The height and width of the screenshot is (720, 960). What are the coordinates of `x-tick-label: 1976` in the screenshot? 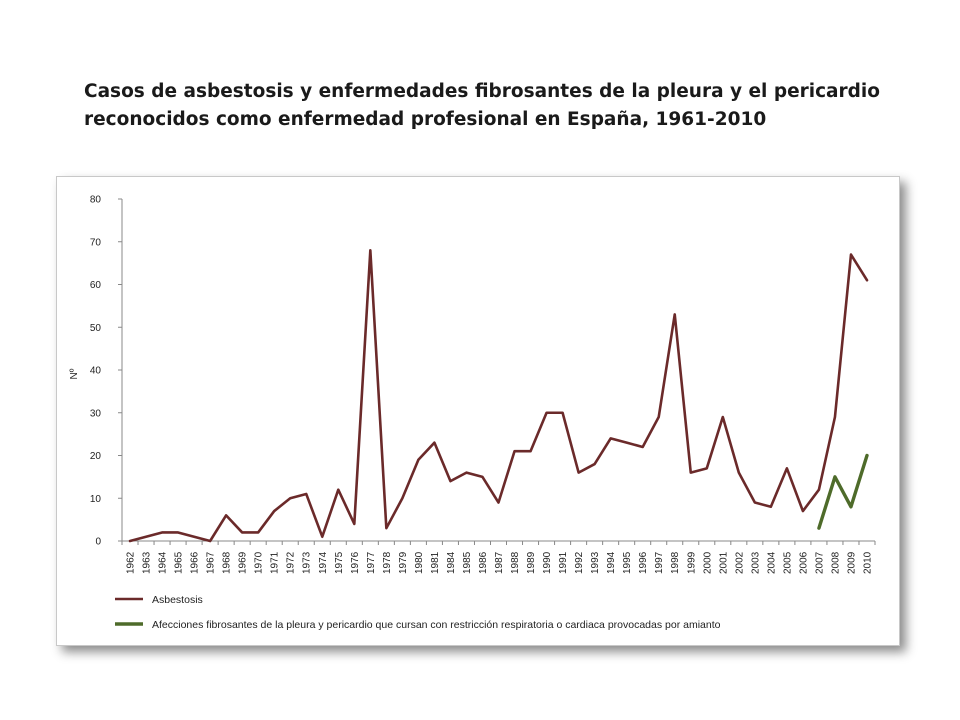 It's located at (355, 562).